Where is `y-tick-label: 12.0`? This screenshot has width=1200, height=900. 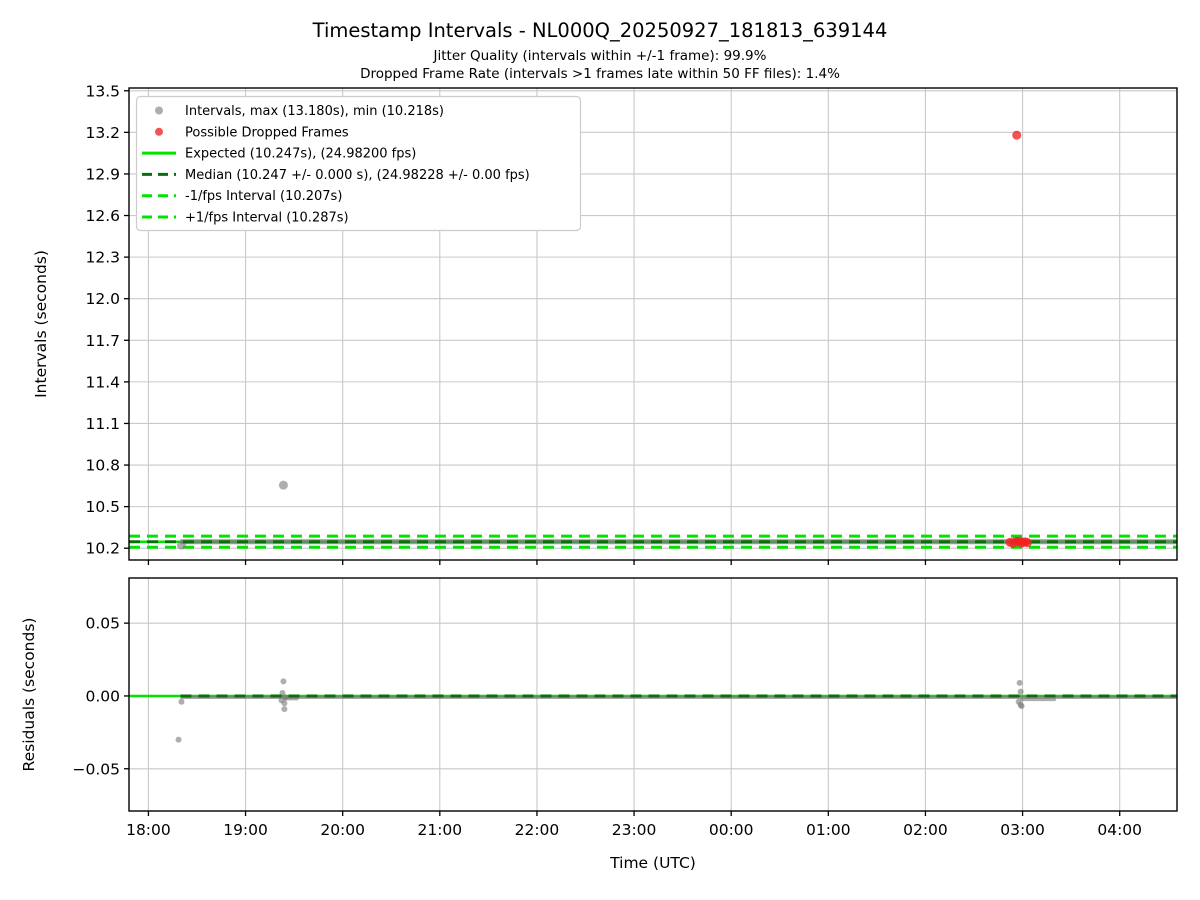 y-tick-label: 12.0 is located at coordinates (102, 299).